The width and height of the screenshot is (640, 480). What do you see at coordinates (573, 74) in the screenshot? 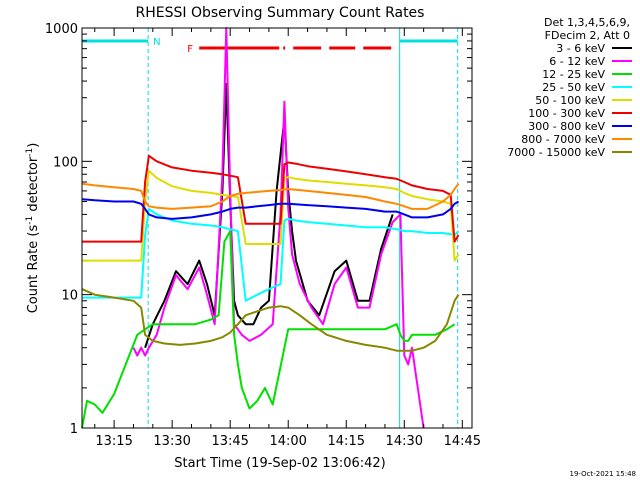
I see `legend-label-2: 12 - 25 keV` at bounding box center [573, 74].